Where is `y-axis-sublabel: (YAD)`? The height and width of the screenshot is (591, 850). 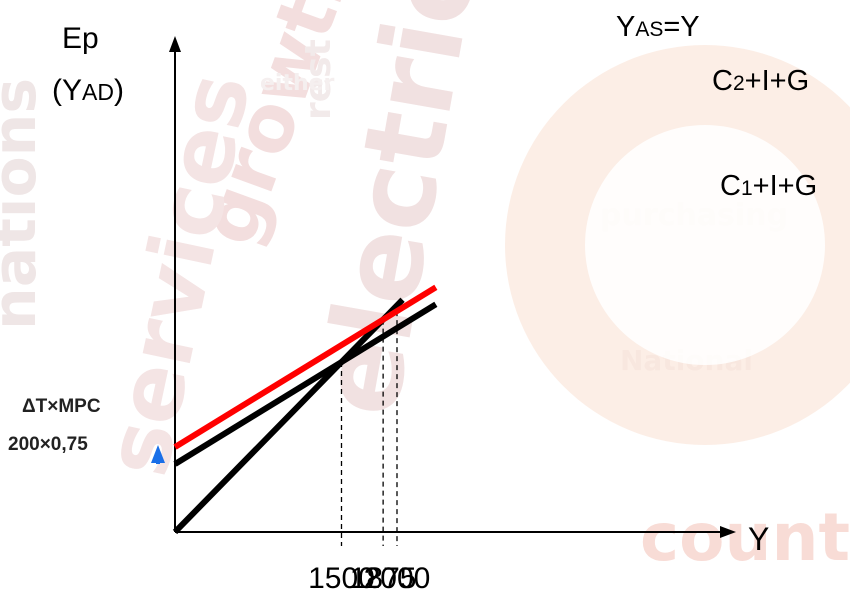
y-axis-sublabel: (YAD) is located at coordinates (88, 90).